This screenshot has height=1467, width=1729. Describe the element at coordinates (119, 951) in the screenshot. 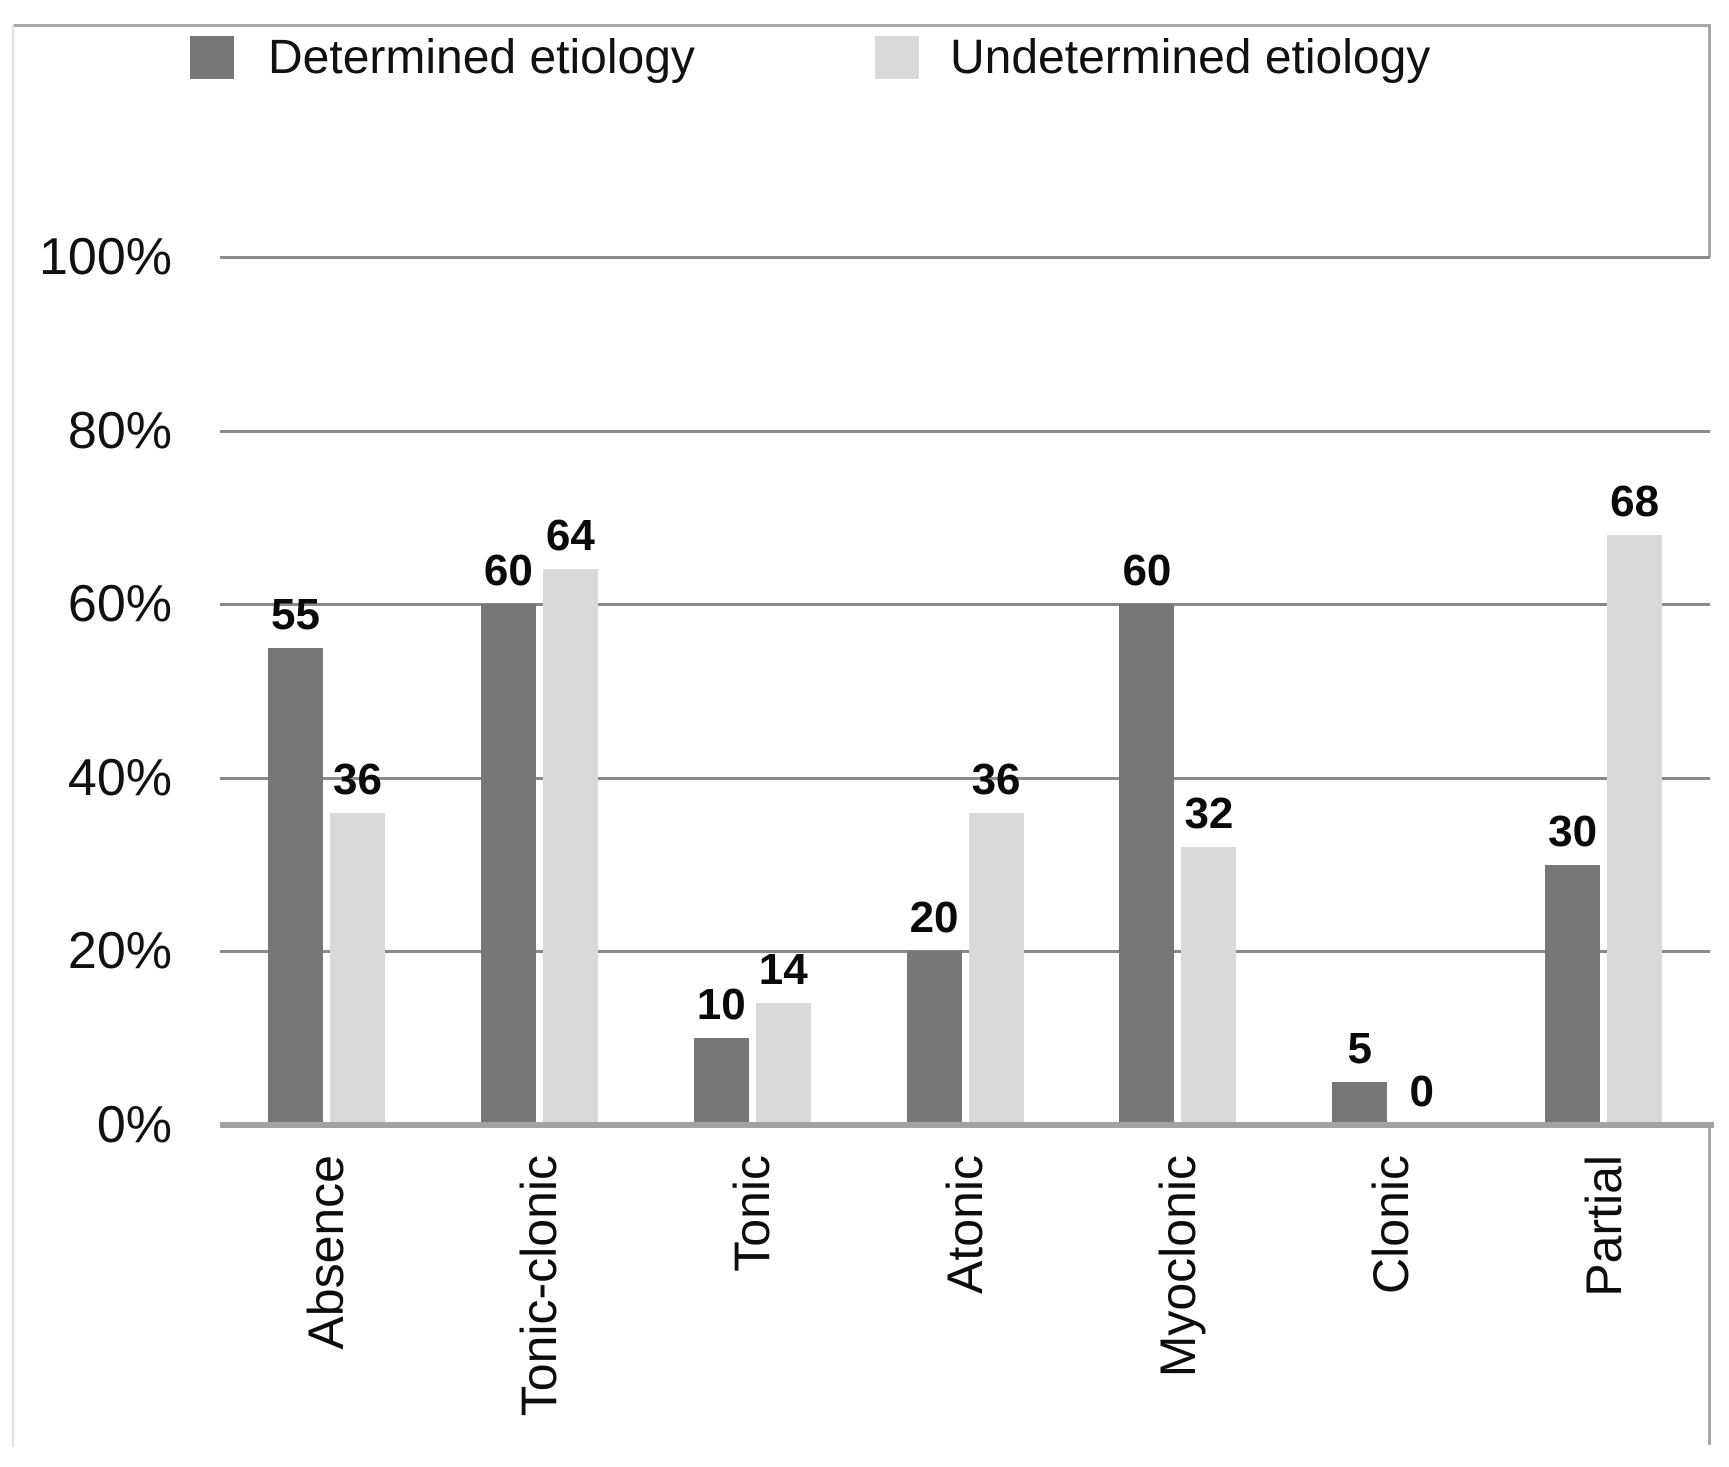

I see `y-tick-label-20: 20%` at that location.